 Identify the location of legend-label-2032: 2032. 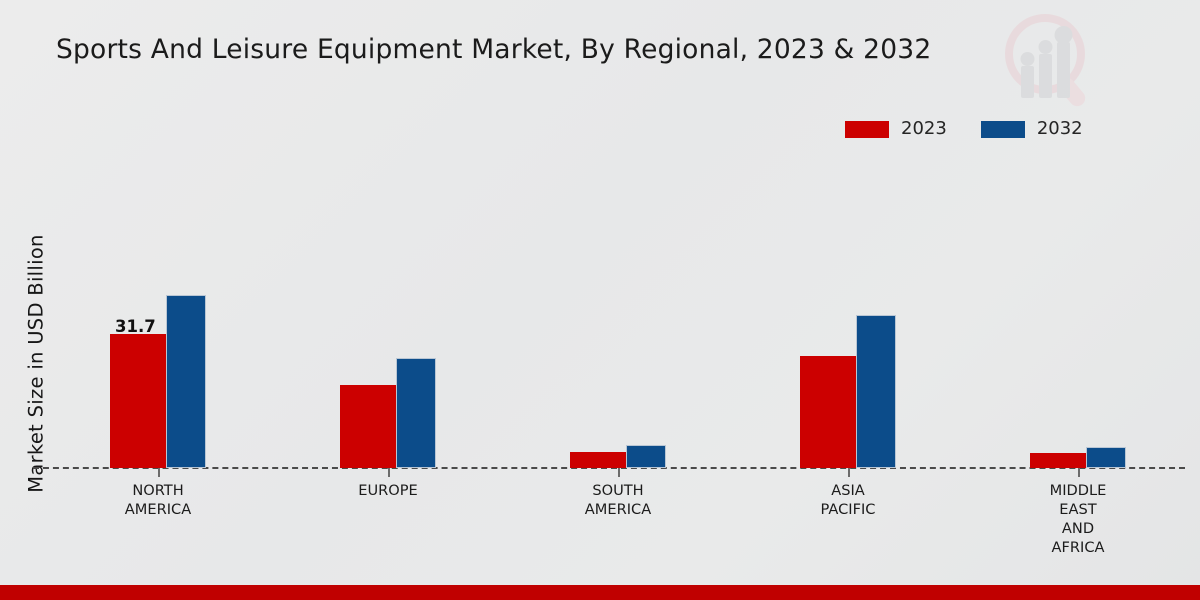
(1059, 128).